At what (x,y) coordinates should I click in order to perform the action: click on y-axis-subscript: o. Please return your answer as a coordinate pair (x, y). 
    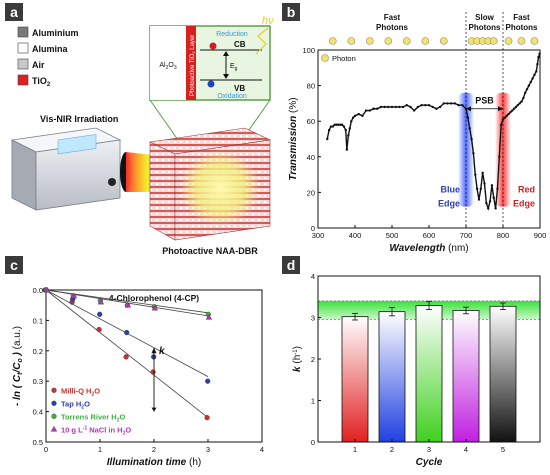
    Looking at the image, I should click on (20, 360).